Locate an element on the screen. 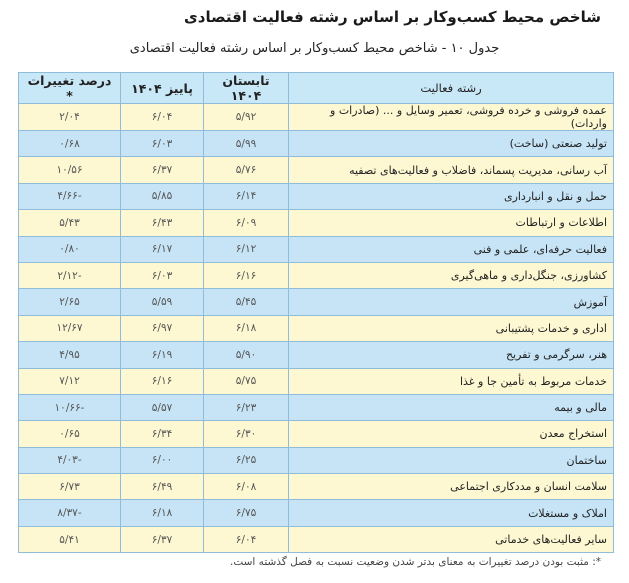 This screenshot has height=583, width=629. cell-activity: حمل و نقل و انبارداری is located at coordinates (451, 196).